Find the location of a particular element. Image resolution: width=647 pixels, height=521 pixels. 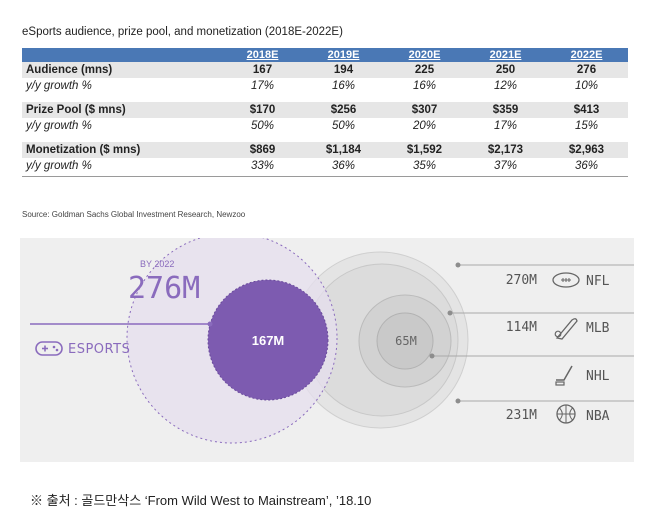

nhl-circle is located at coordinates (405, 341).